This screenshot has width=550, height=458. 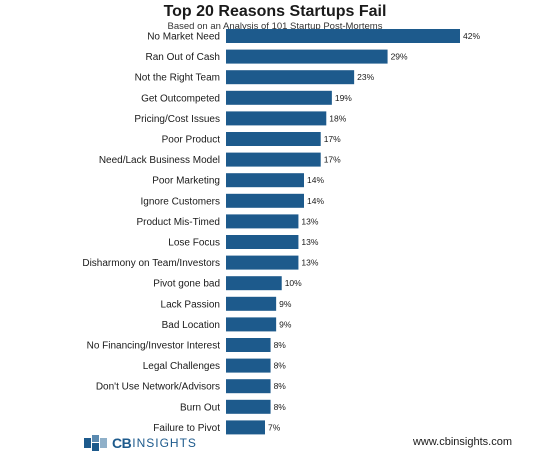 I want to click on value-label: 23%, so click(x=365, y=77).